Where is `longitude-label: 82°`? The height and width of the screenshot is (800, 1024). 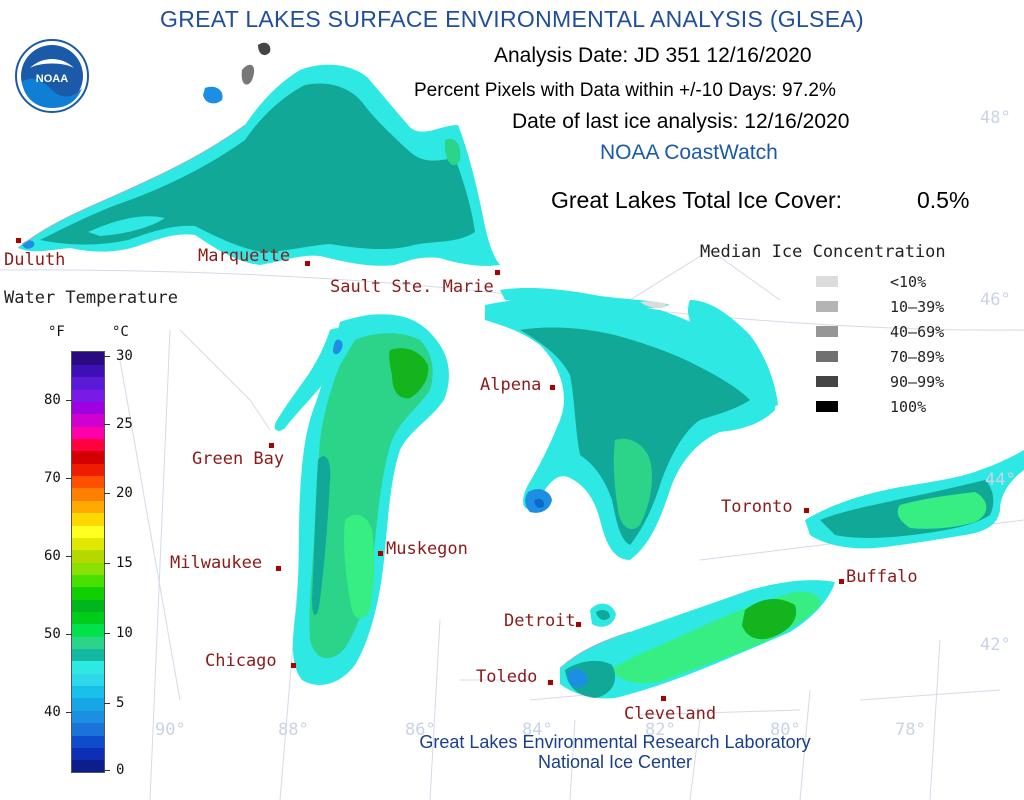
longitude-label: 82° is located at coordinates (660, 730).